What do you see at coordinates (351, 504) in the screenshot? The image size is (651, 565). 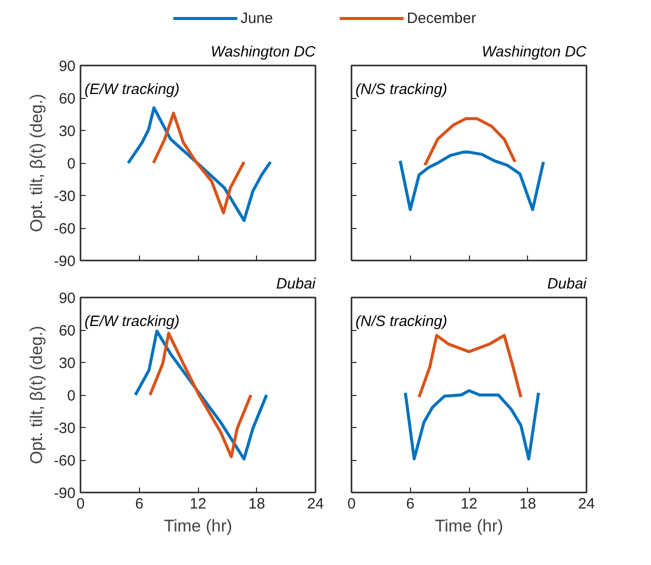 I see `x-tick-label: 0` at bounding box center [351, 504].